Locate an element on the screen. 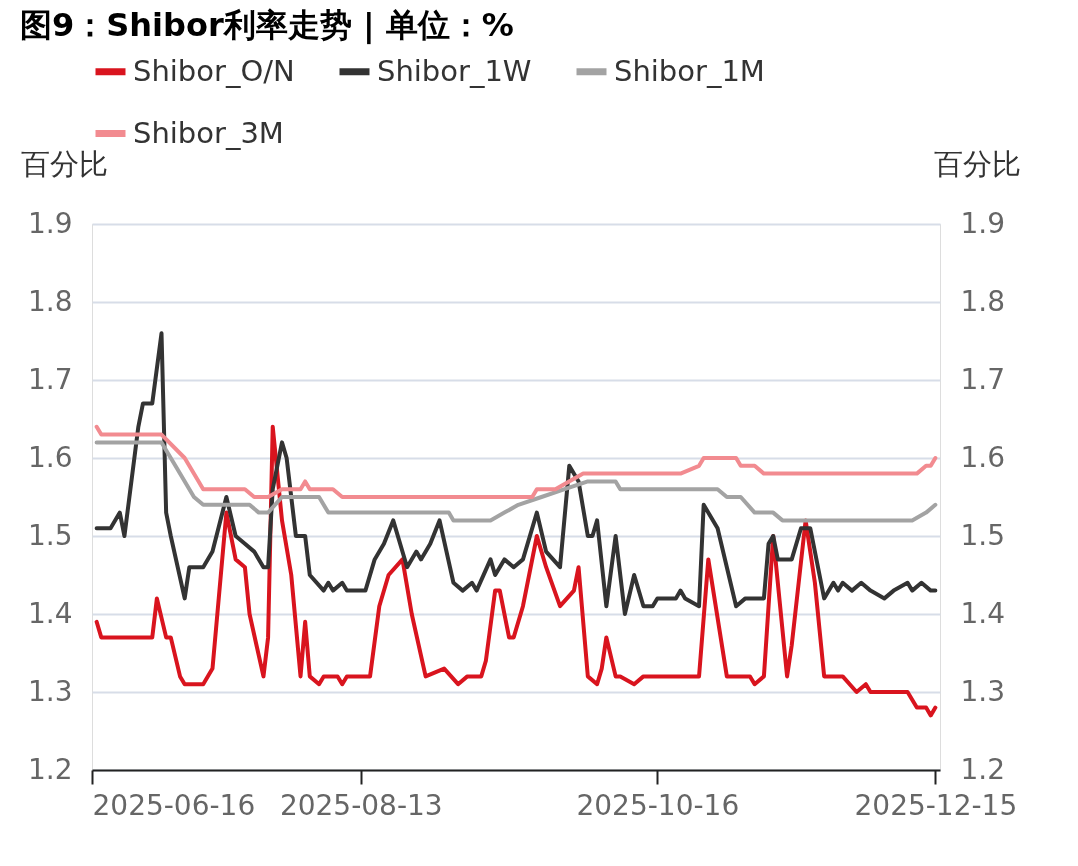 The width and height of the screenshot is (1078, 866). y2-tick-label: 1.9 is located at coordinates (983, 223).